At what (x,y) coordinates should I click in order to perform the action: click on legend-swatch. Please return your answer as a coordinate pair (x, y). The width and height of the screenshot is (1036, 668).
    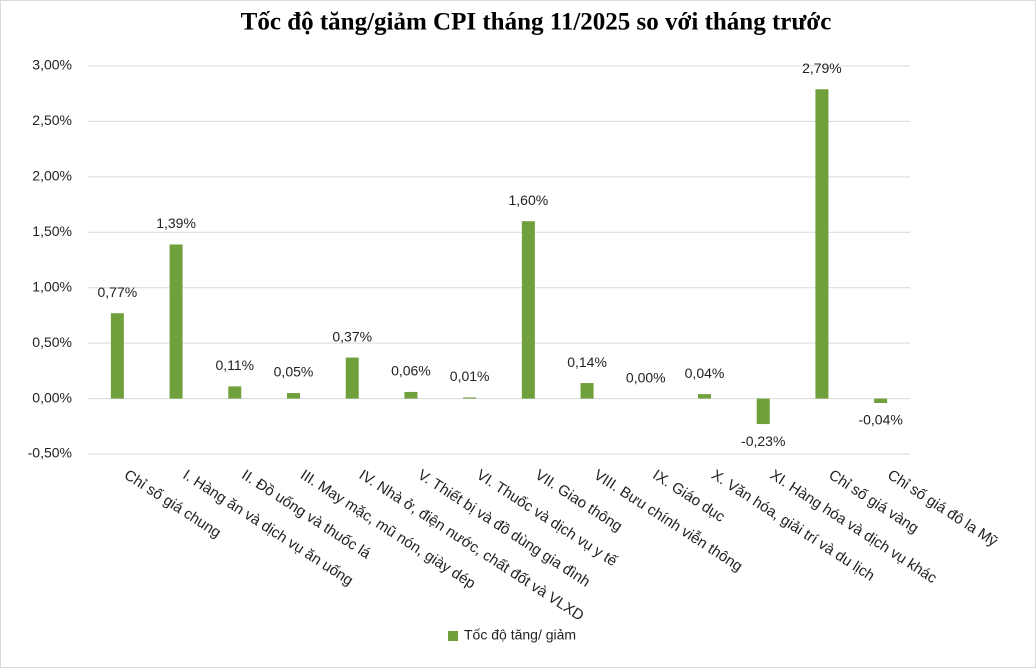
    Looking at the image, I should click on (453, 636).